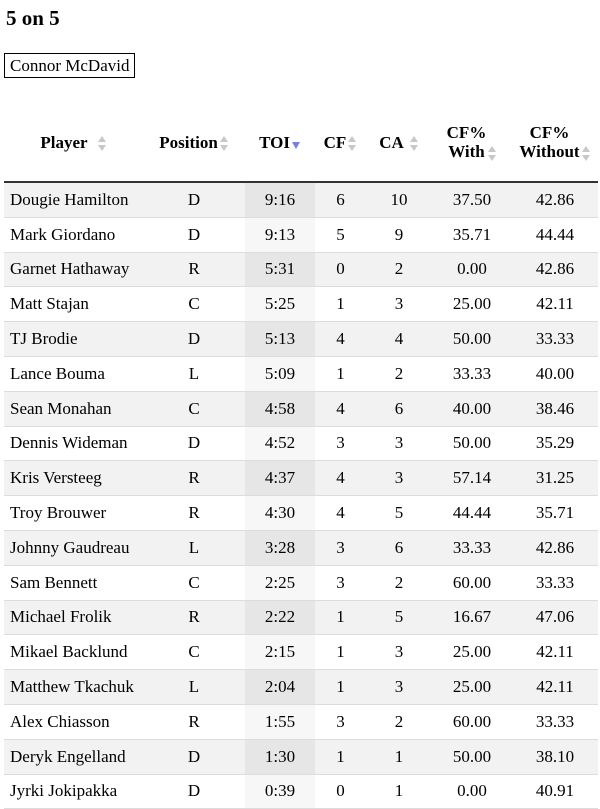 This screenshot has height=809, width=600. What do you see at coordinates (280, 143) in the screenshot?
I see `header-toi: TOI` at bounding box center [280, 143].